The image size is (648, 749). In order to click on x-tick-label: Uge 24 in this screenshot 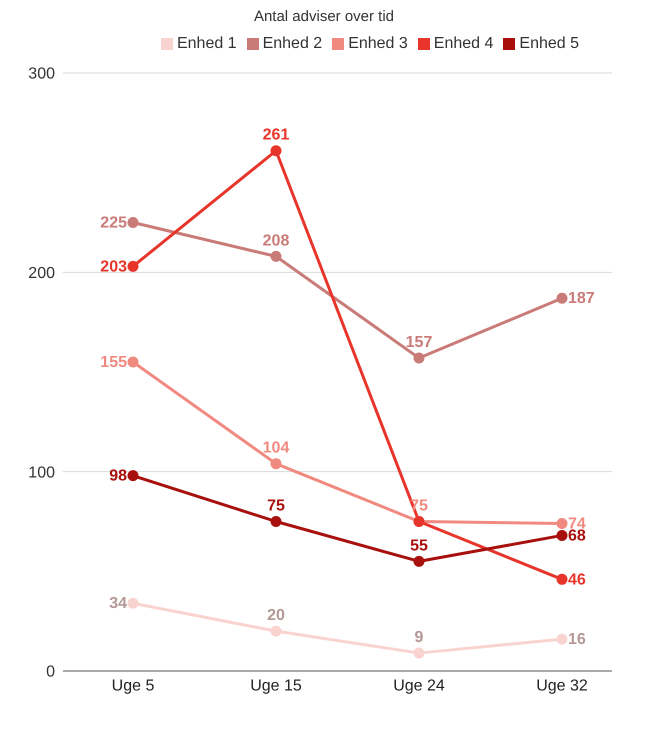, I will do `click(419, 685)`.